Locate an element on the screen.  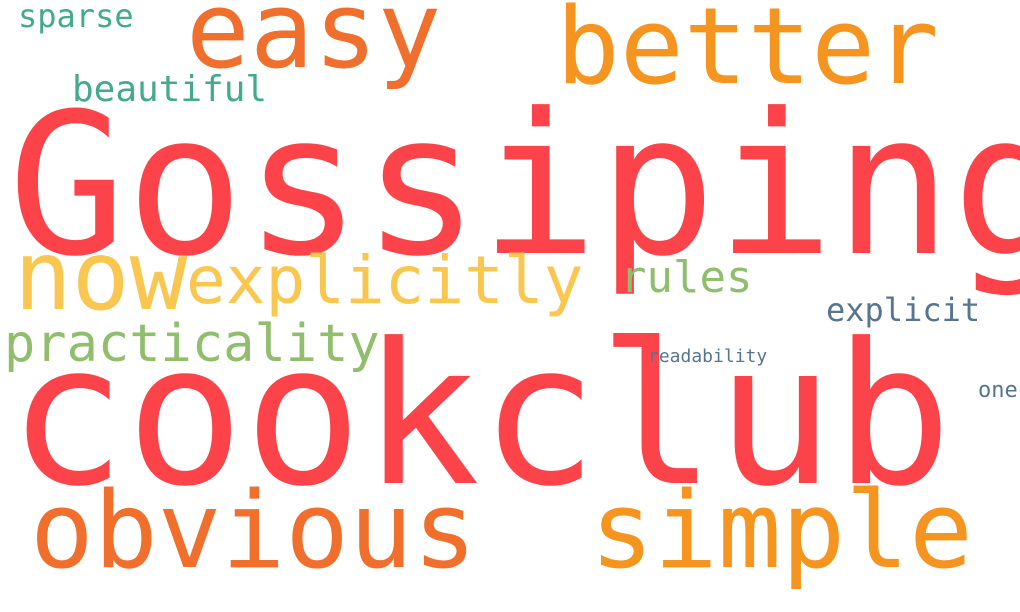
word-explicit: explicit is located at coordinates (903, 310).